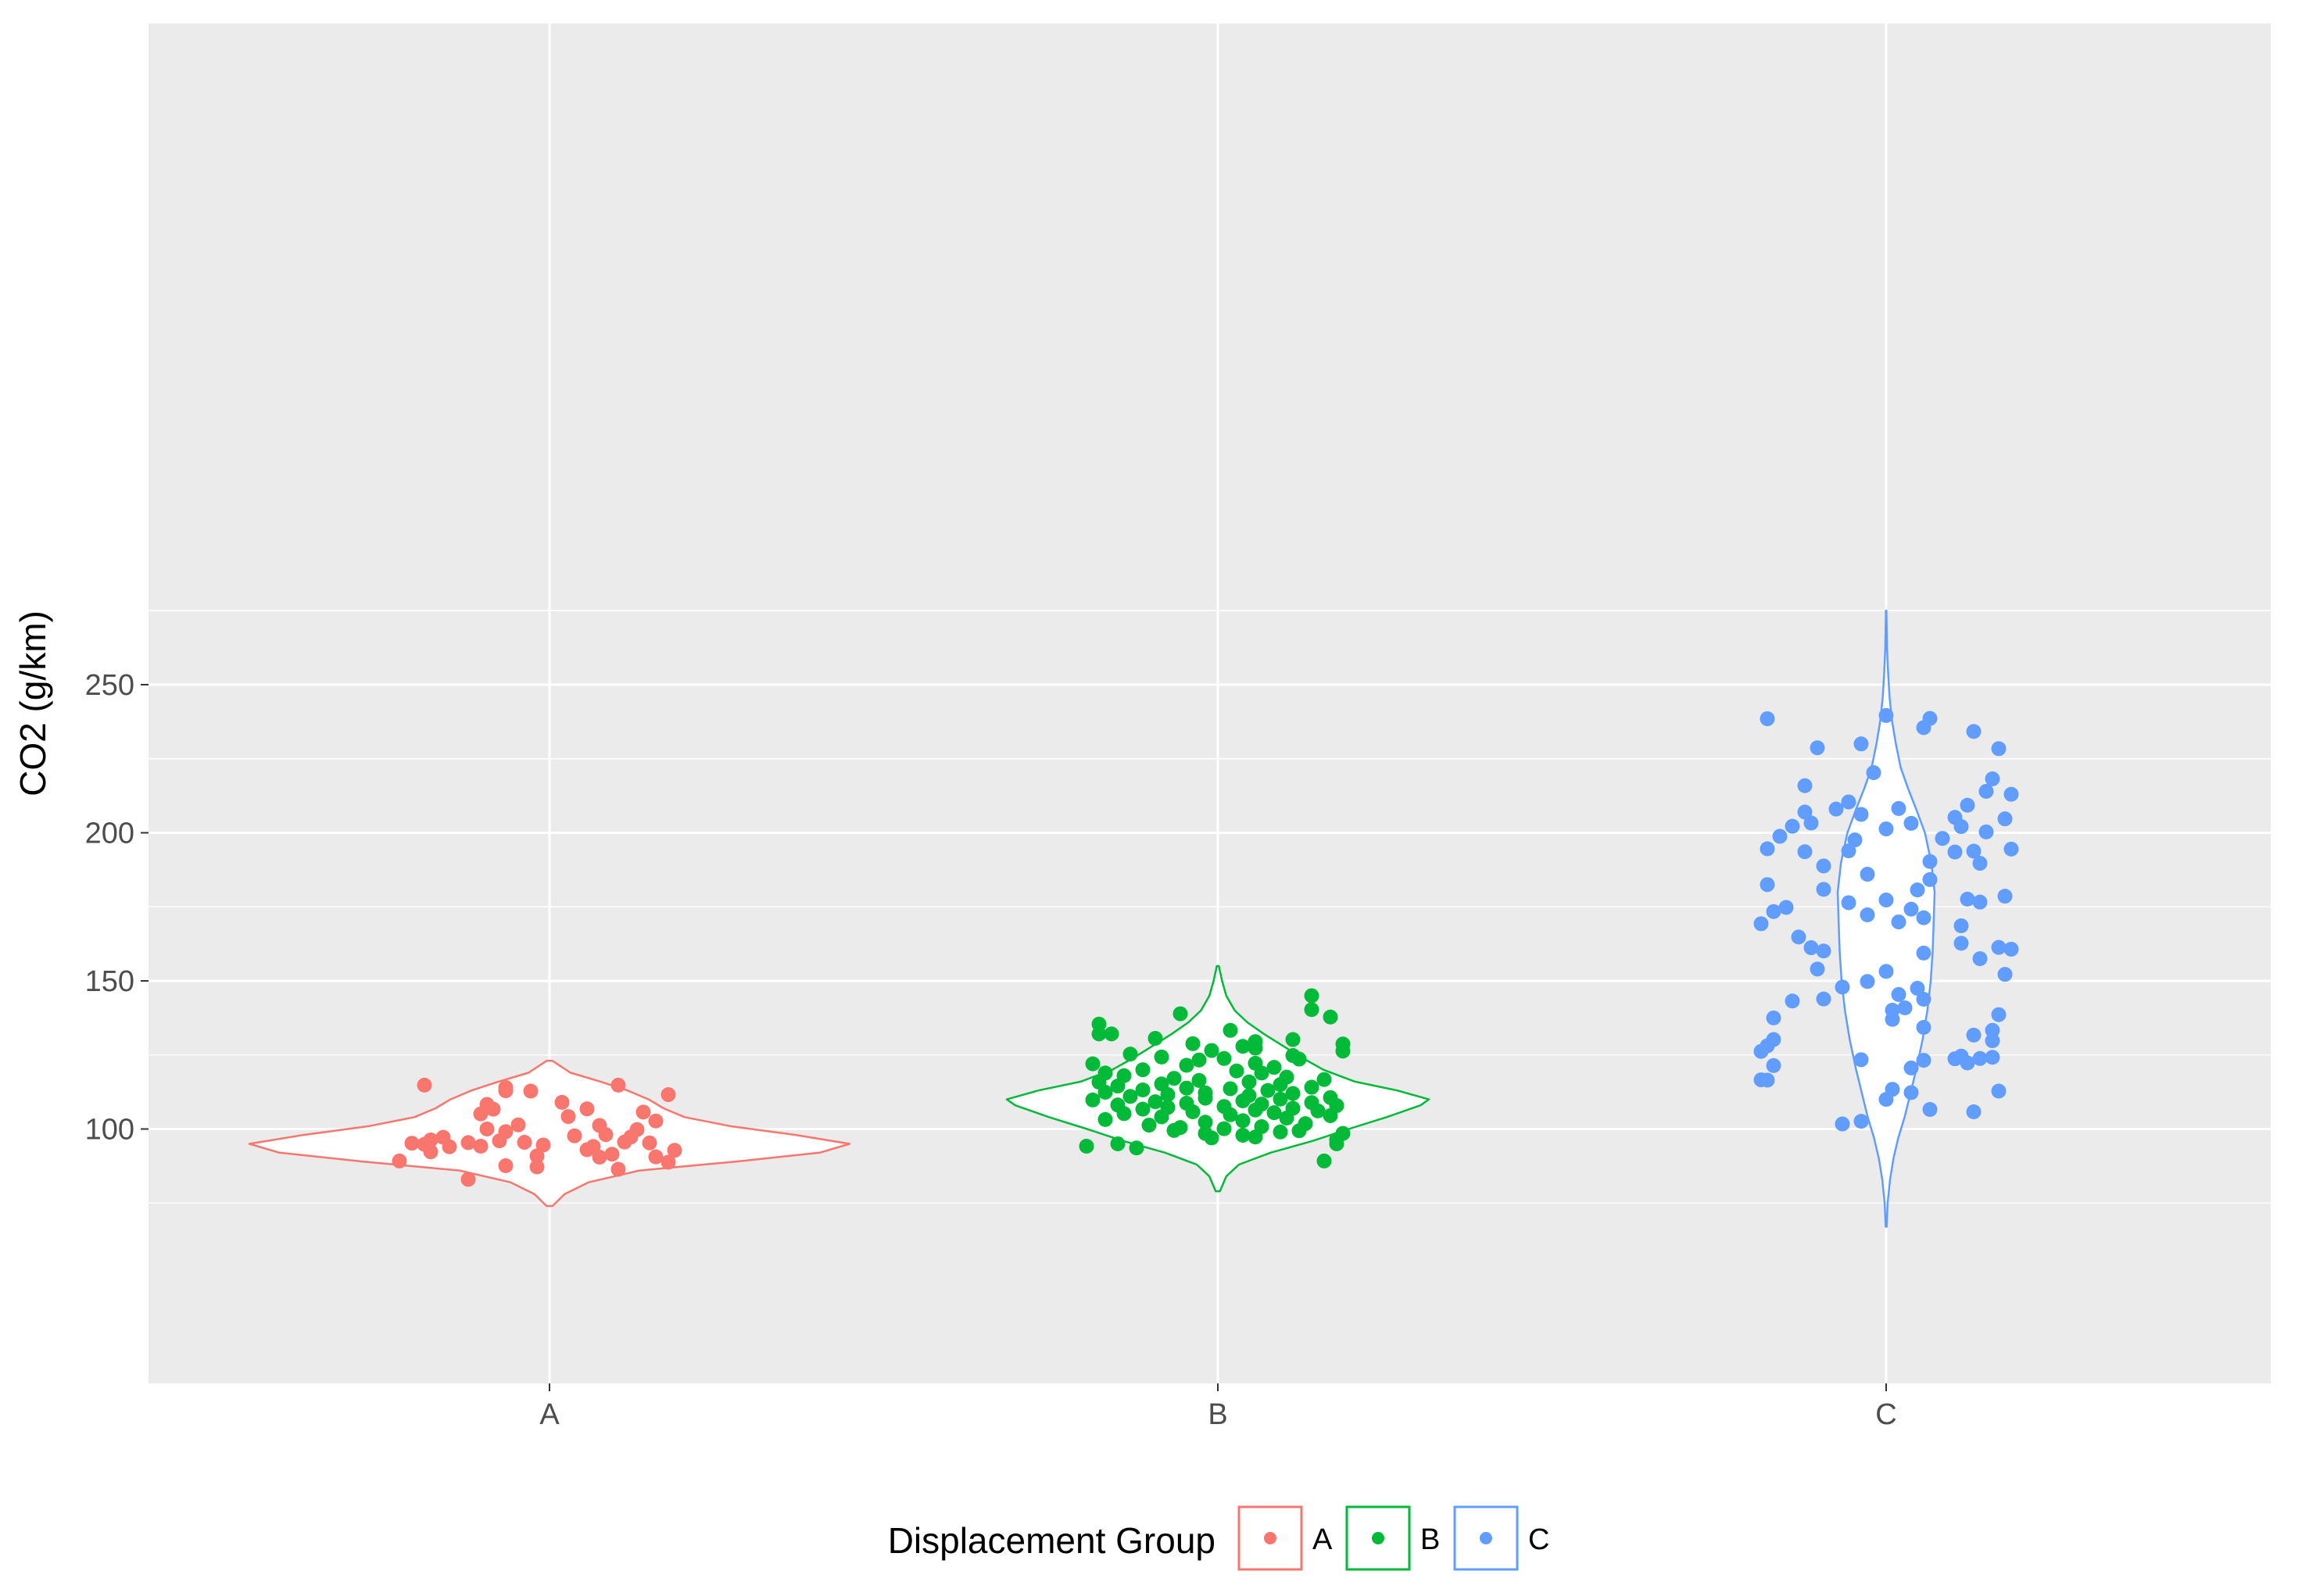  What do you see at coordinates (1378, 1538) in the screenshot?
I see `legend-point-b` at bounding box center [1378, 1538].